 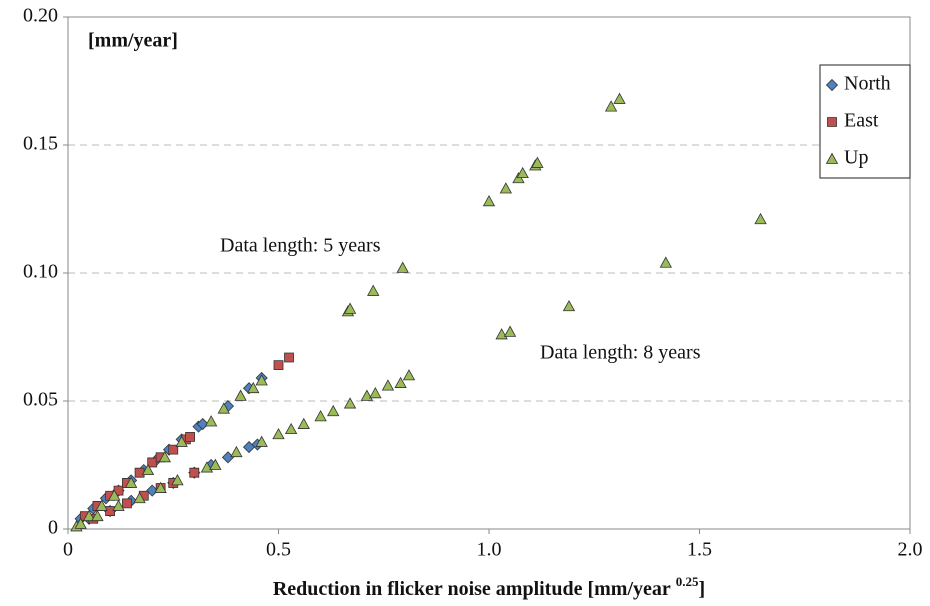 I want to click on x-tick-label: 1.5, so click(x=699, y=550).